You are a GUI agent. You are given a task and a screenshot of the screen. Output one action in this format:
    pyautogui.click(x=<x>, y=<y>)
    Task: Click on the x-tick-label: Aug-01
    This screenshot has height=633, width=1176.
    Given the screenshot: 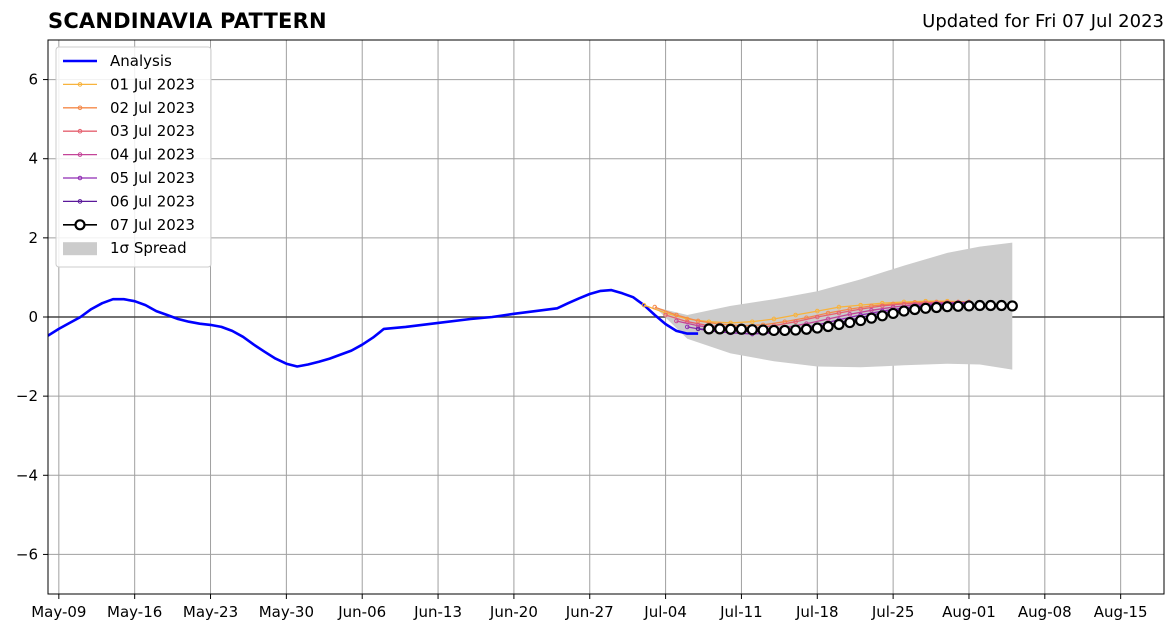 What is the action you would take?
    pyautogui.click(x=969, y=612)
    